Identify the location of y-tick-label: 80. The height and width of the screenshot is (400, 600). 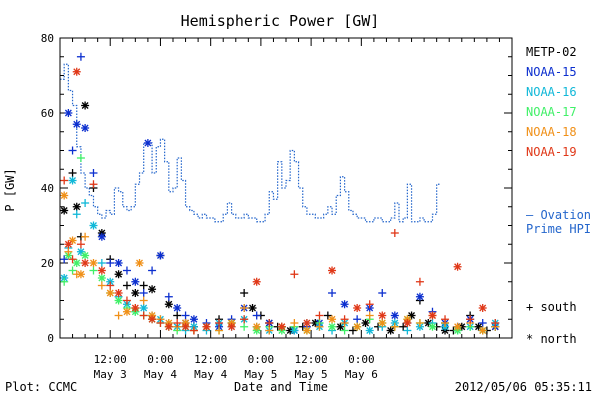
(47, 38).